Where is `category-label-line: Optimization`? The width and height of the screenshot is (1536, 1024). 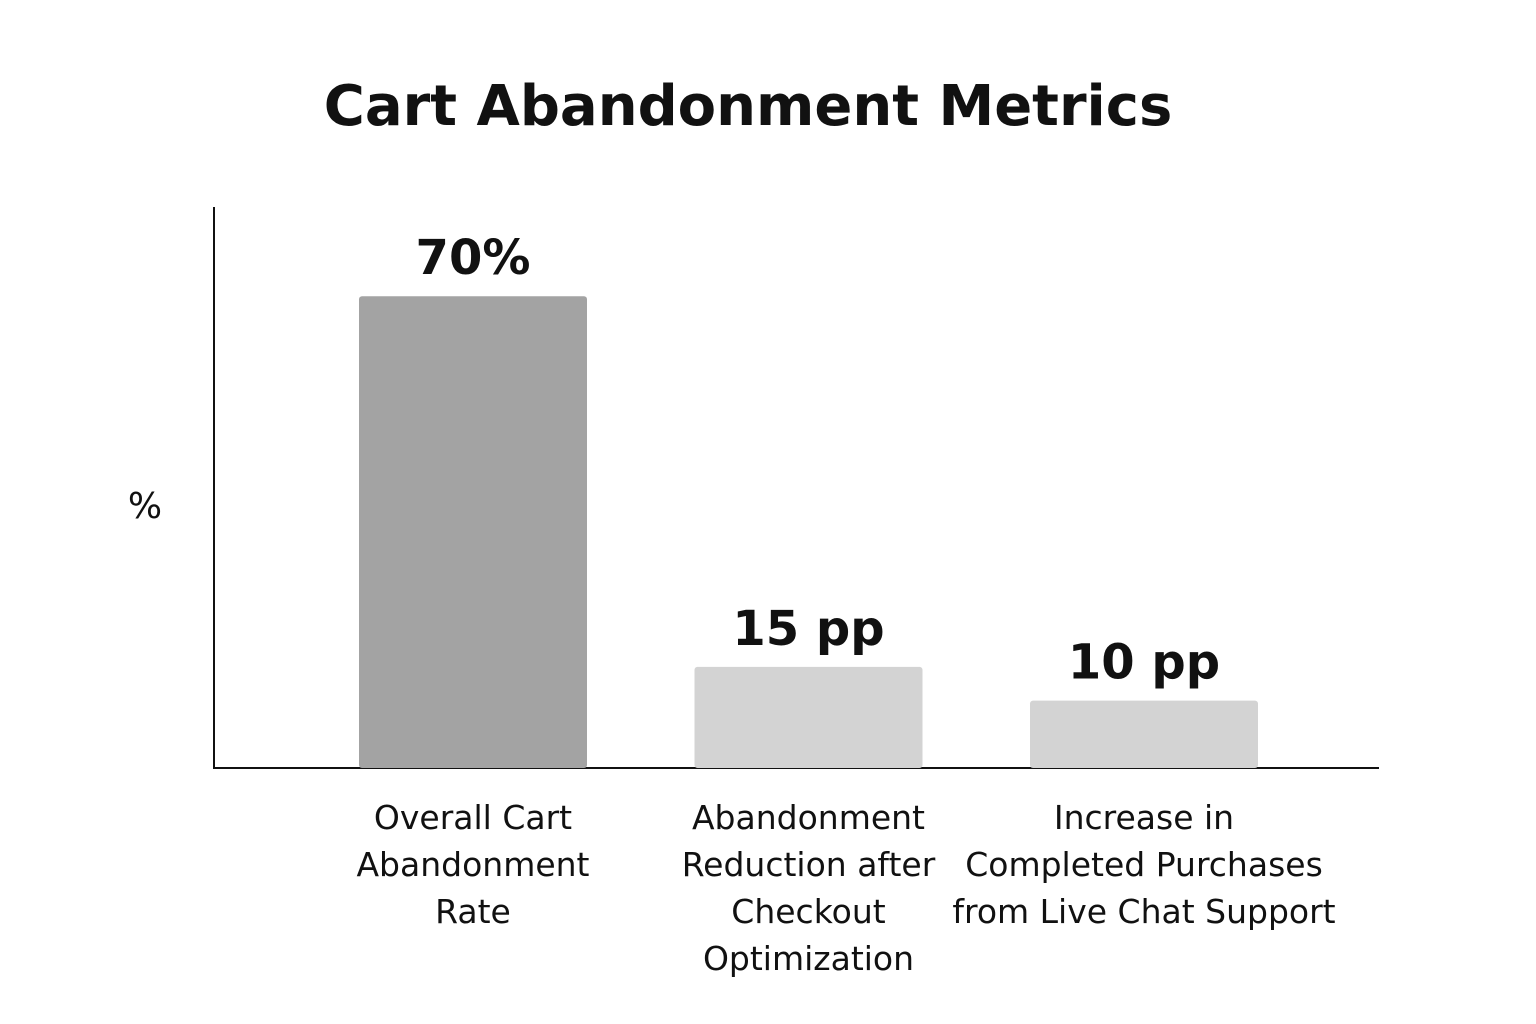
category-label-line: Optimization is located at coordinates (808, 958).